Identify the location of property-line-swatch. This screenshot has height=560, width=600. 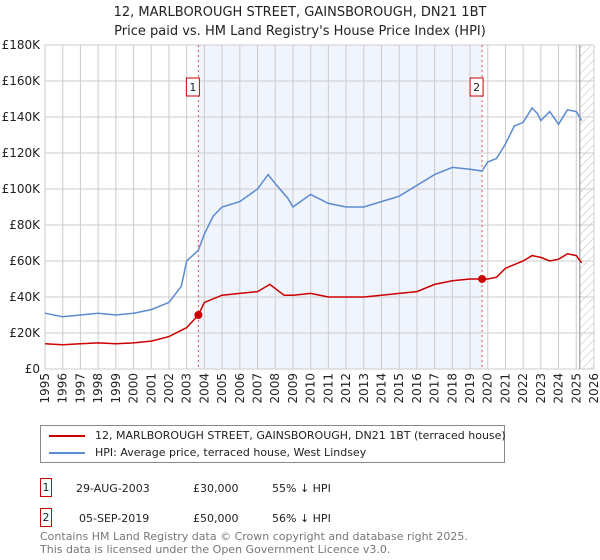
(67, 435).